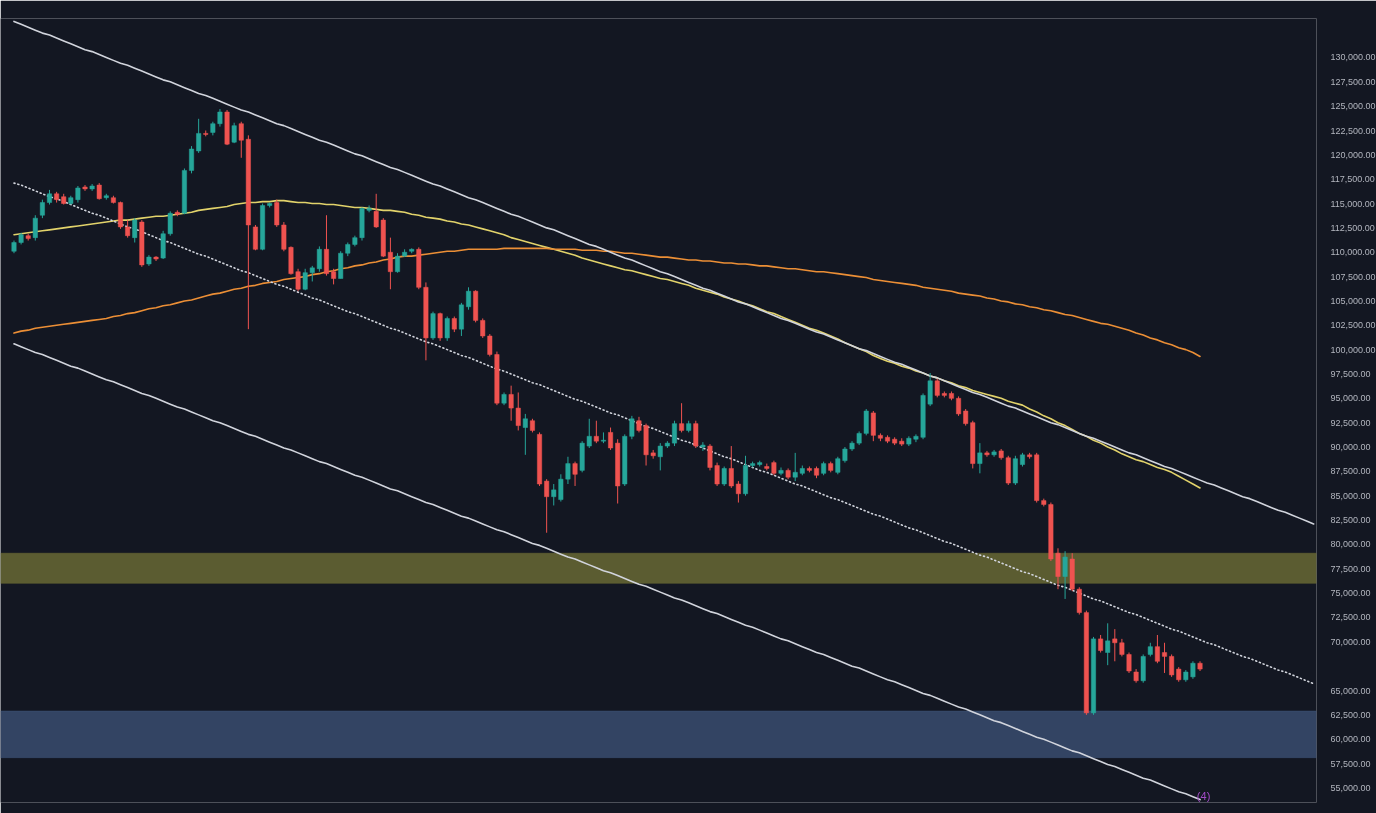 Image resolution: width=1376 pixels, height=813 pixels. I want to click on y-tick-label: 117,500.00, so click(1352, 179).